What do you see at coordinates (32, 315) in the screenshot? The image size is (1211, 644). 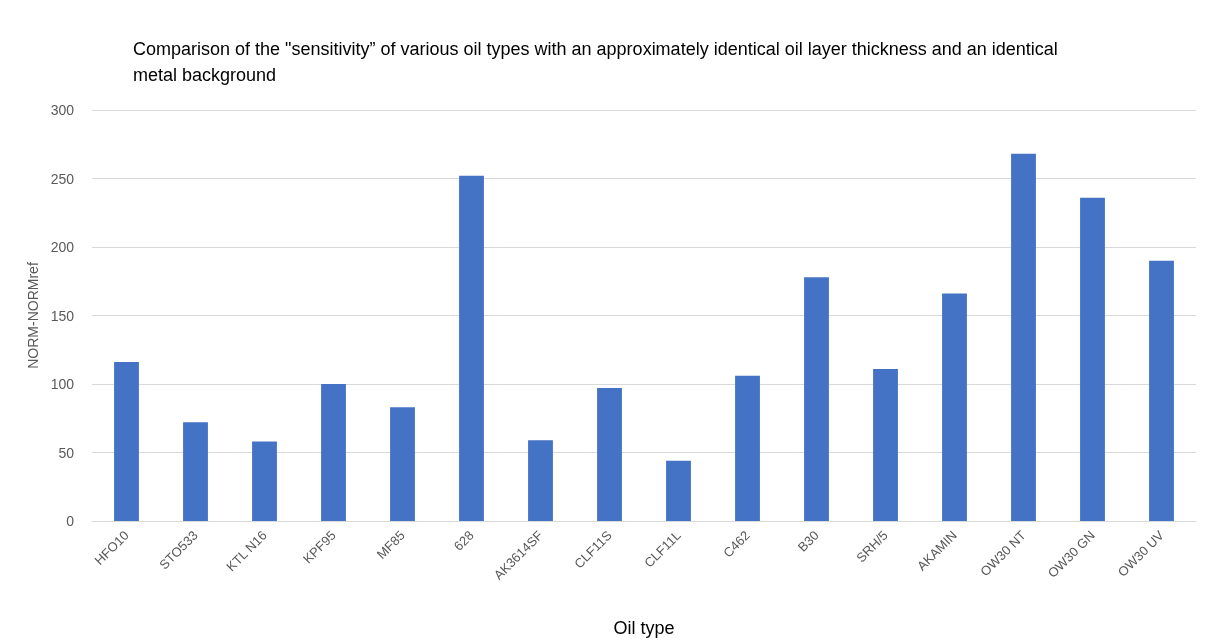 I see `y-axis-title: NORM-NORMref` at bounding box center [32, 315].